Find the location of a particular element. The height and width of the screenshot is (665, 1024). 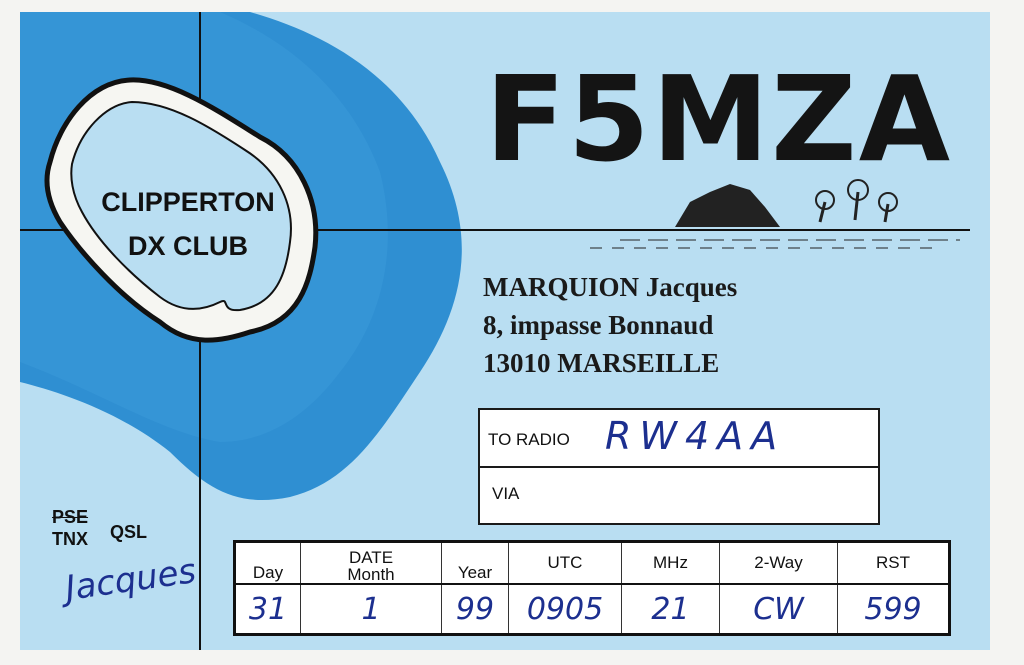

header-month: DATE Month is located at coordinates (371, 563).